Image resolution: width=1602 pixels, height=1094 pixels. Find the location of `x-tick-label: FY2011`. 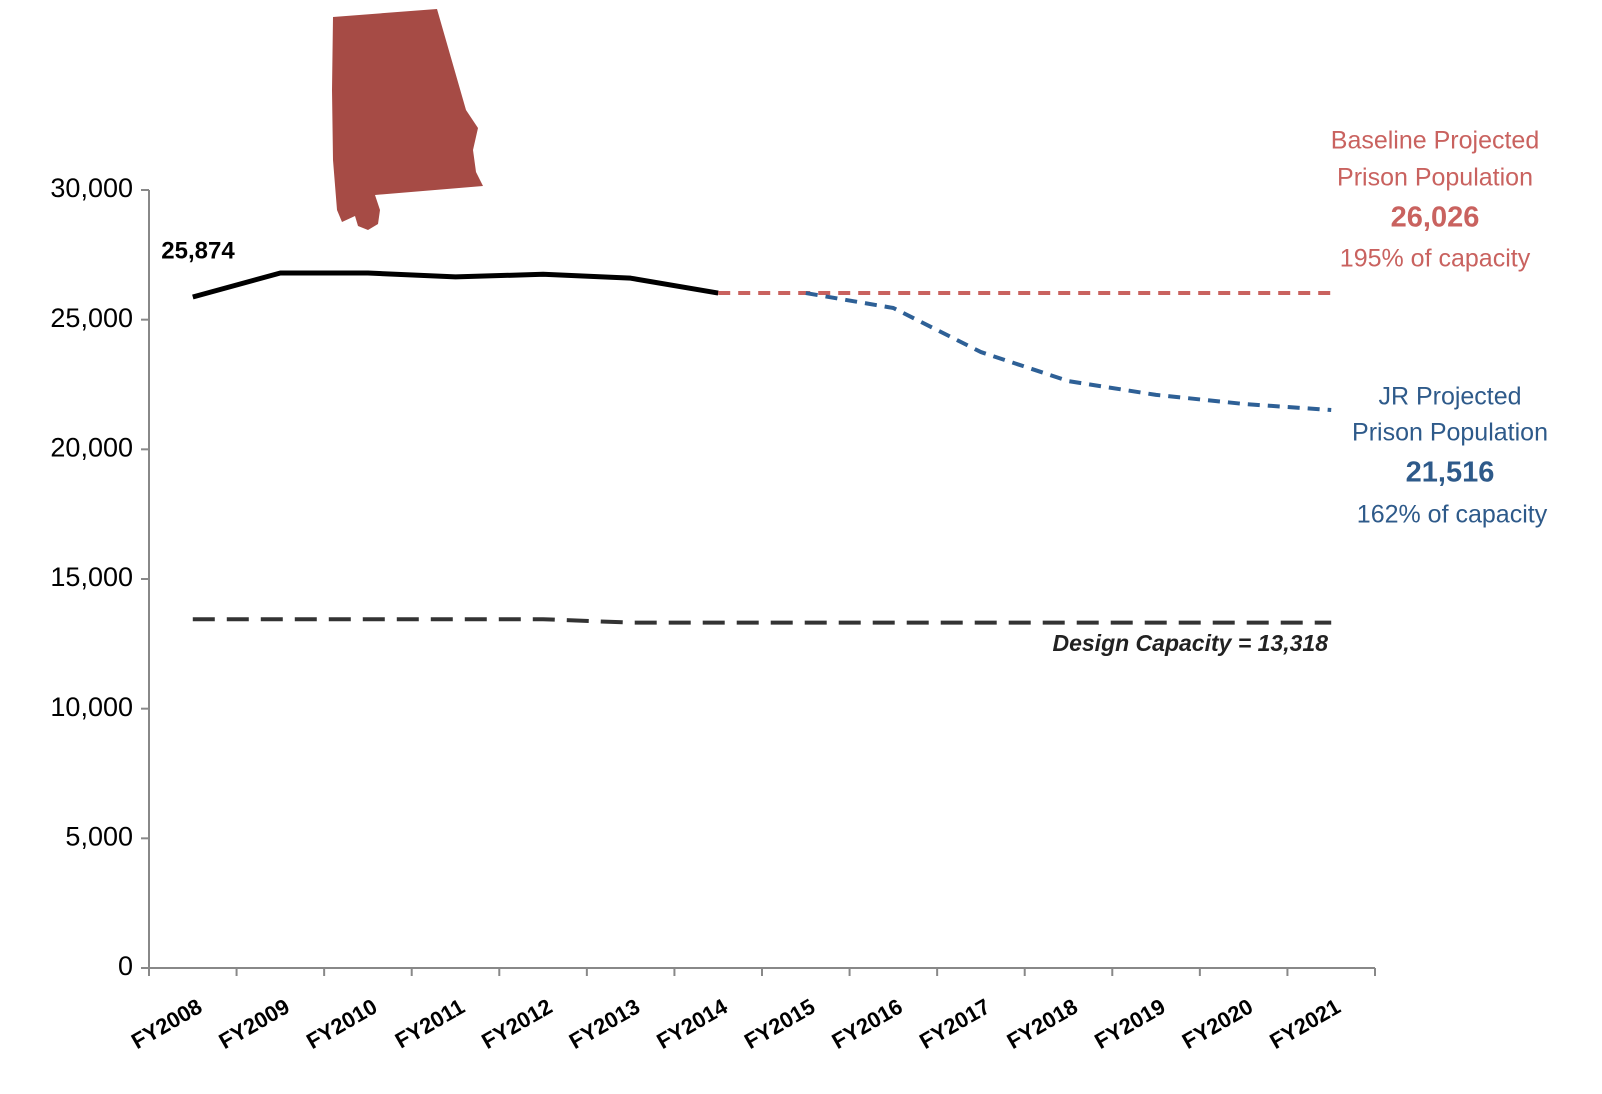

x-tick-label: FY2011 is located at coordinates (430, 1024).